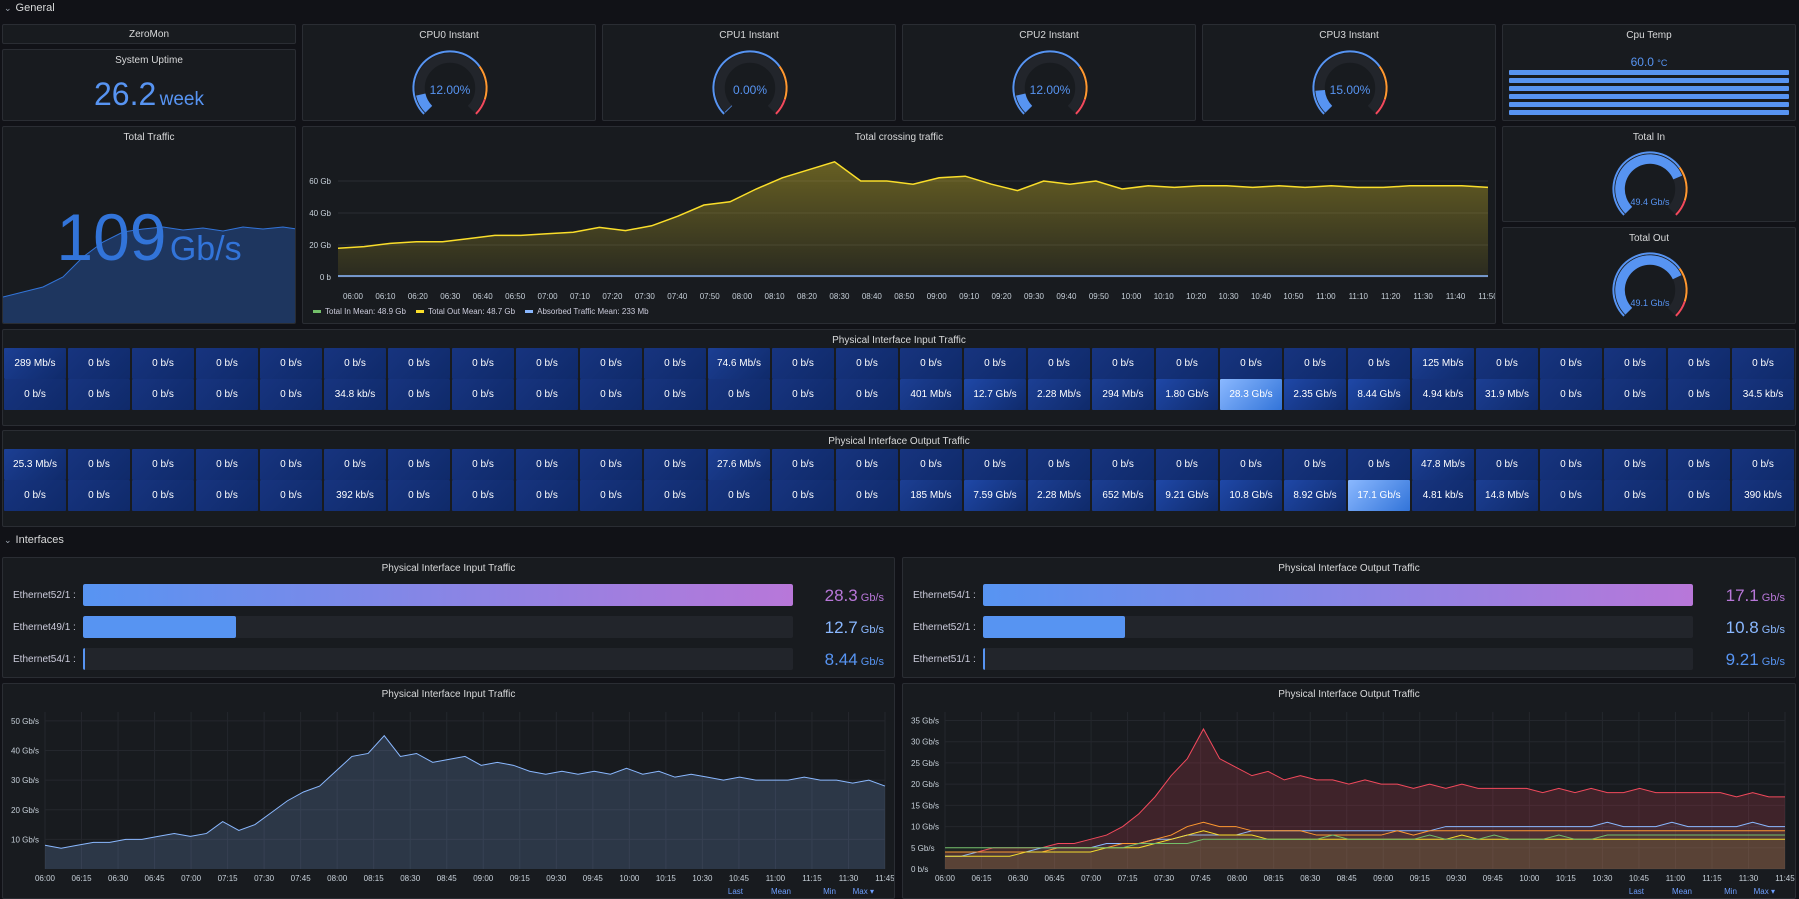  I want to click on total-in-gauge, so click(1650, 183).